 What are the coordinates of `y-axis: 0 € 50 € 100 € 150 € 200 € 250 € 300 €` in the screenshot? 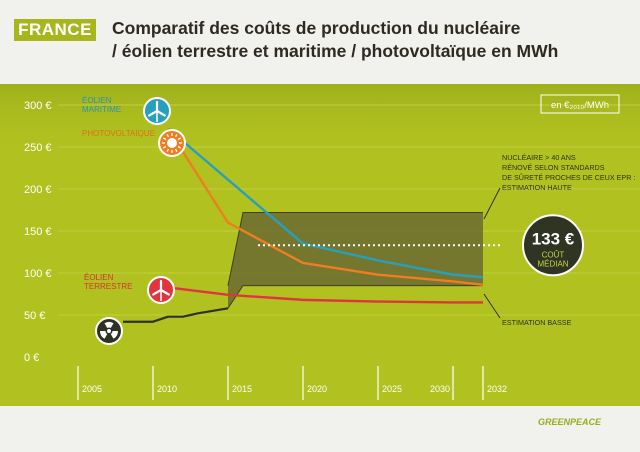 It's located at (38, 232).